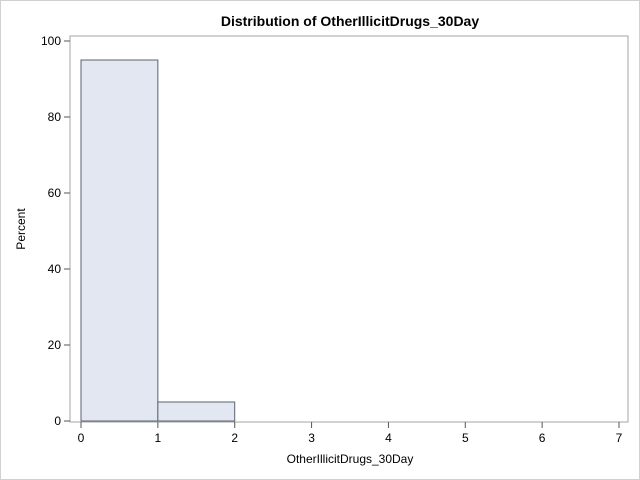 The image size is (640, 480). Describe the element at coordinates (55, 117) in the screenshot. I see `y-tick-label-4: 80` at that location.